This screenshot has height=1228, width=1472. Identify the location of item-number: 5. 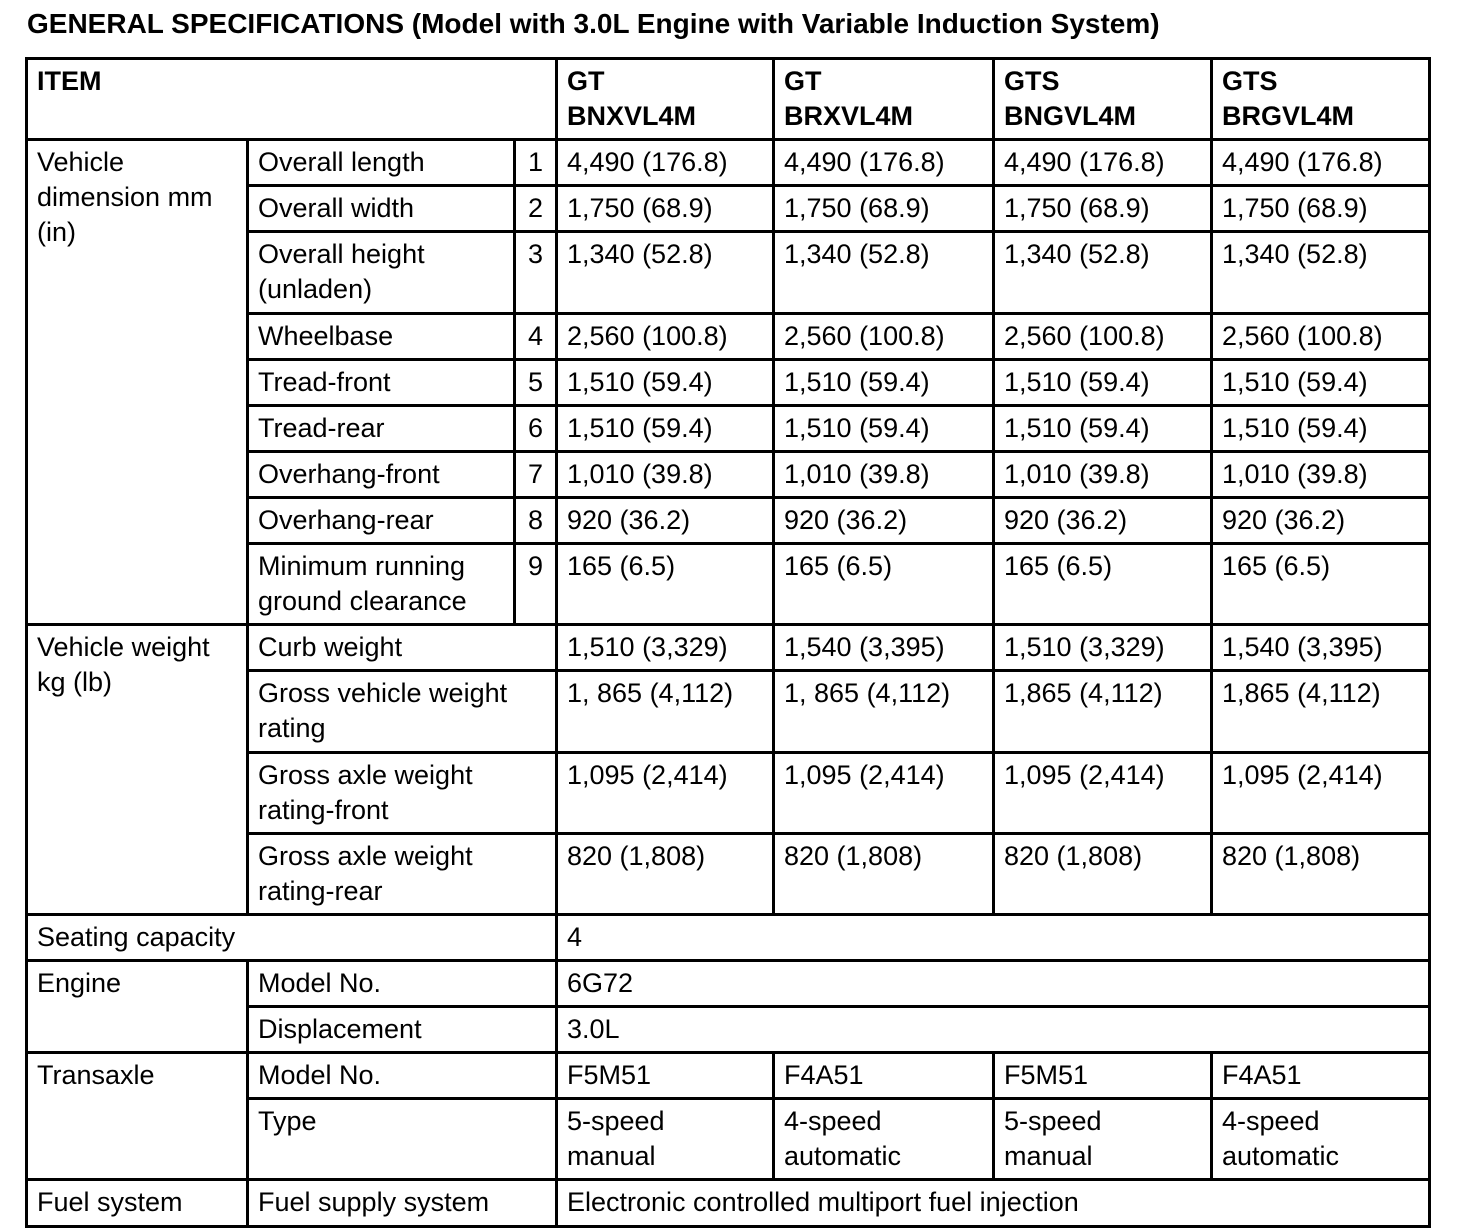
(535, 382).